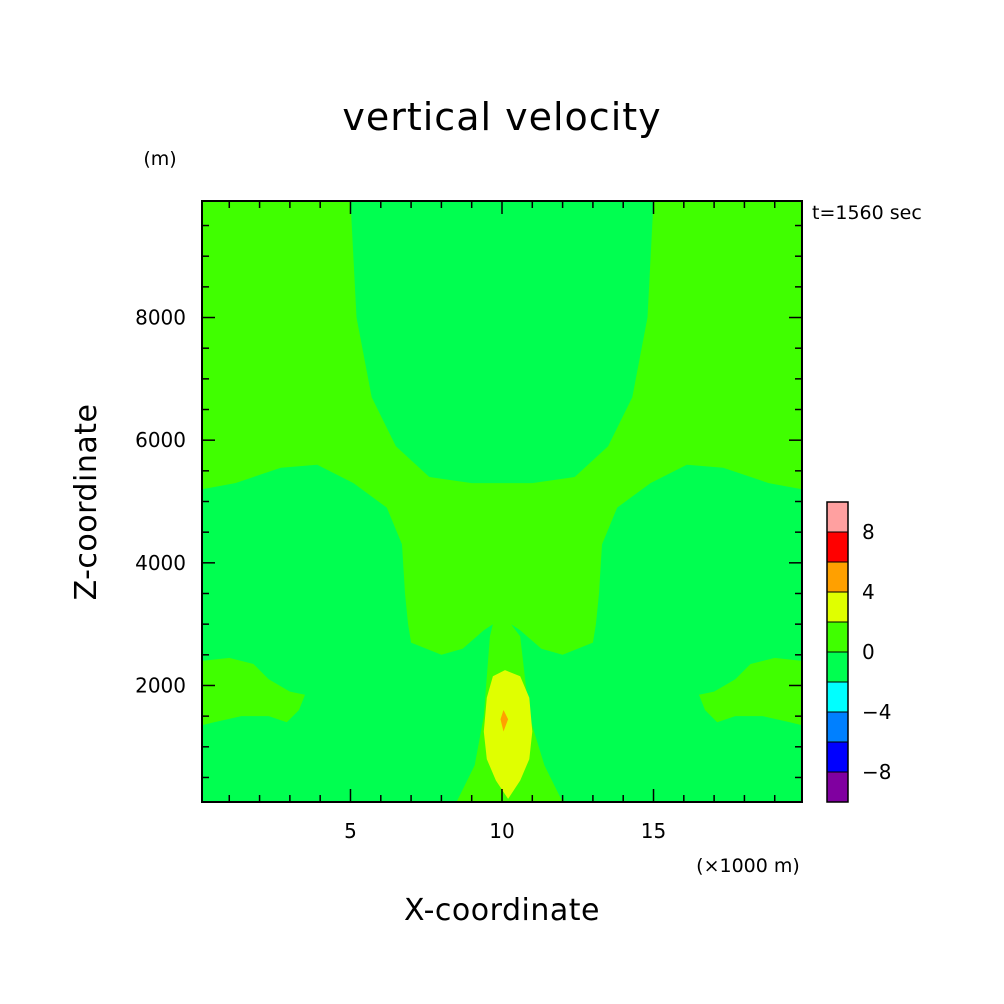 The height and width of the screenshot is (1004, 1004). Describe the element at coordinates (876, 712) in the screenshot. I see `colorbar-tick-label: −4` at that location.